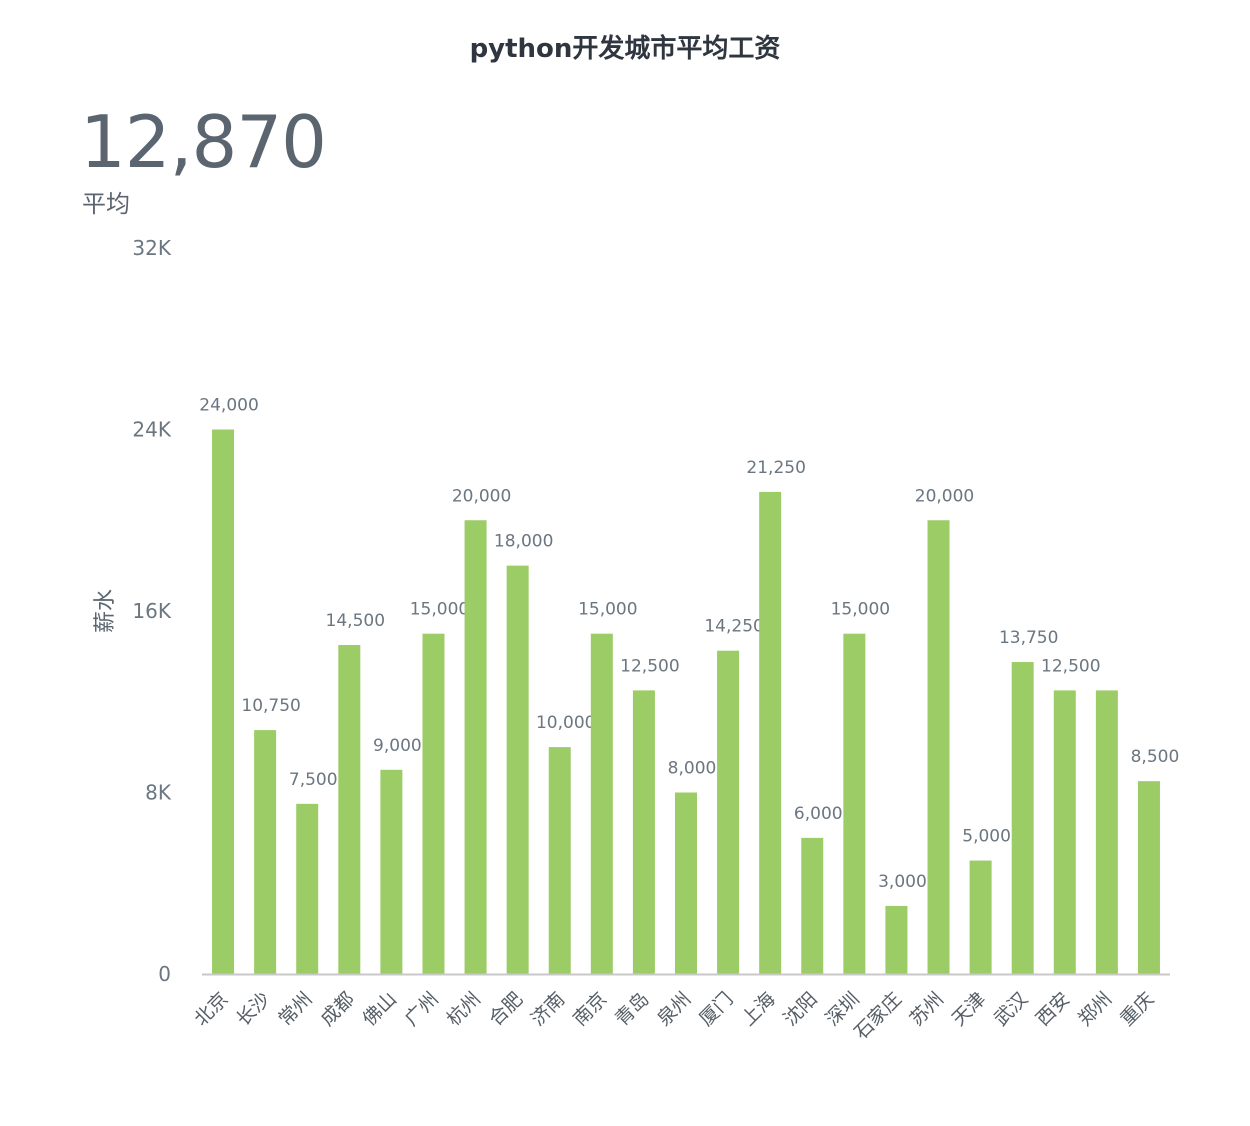 Image resolution: width=1250 pixels, height=1126 pixels. Describe the element at coordinates (422, 1009) in the screenshot. I see `x-tick-label: 广州` at that location.